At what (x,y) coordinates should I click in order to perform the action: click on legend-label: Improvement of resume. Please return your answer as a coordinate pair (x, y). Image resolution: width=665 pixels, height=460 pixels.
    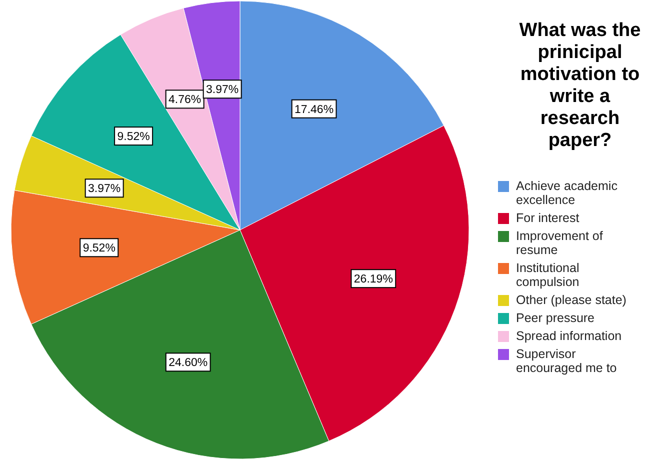
    Looking at the image, I should click on (560, 243).